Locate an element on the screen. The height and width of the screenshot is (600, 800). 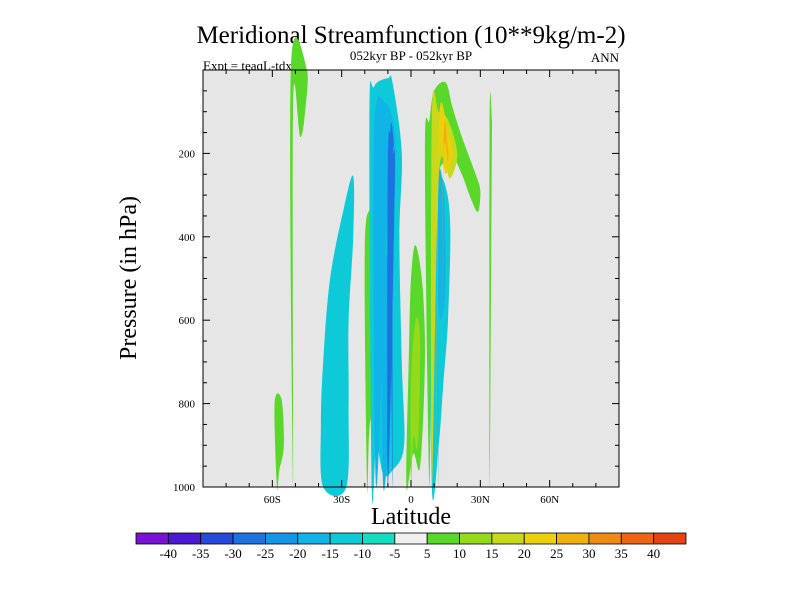
y-tick-label: 400 is located at coordinates (187, 238).